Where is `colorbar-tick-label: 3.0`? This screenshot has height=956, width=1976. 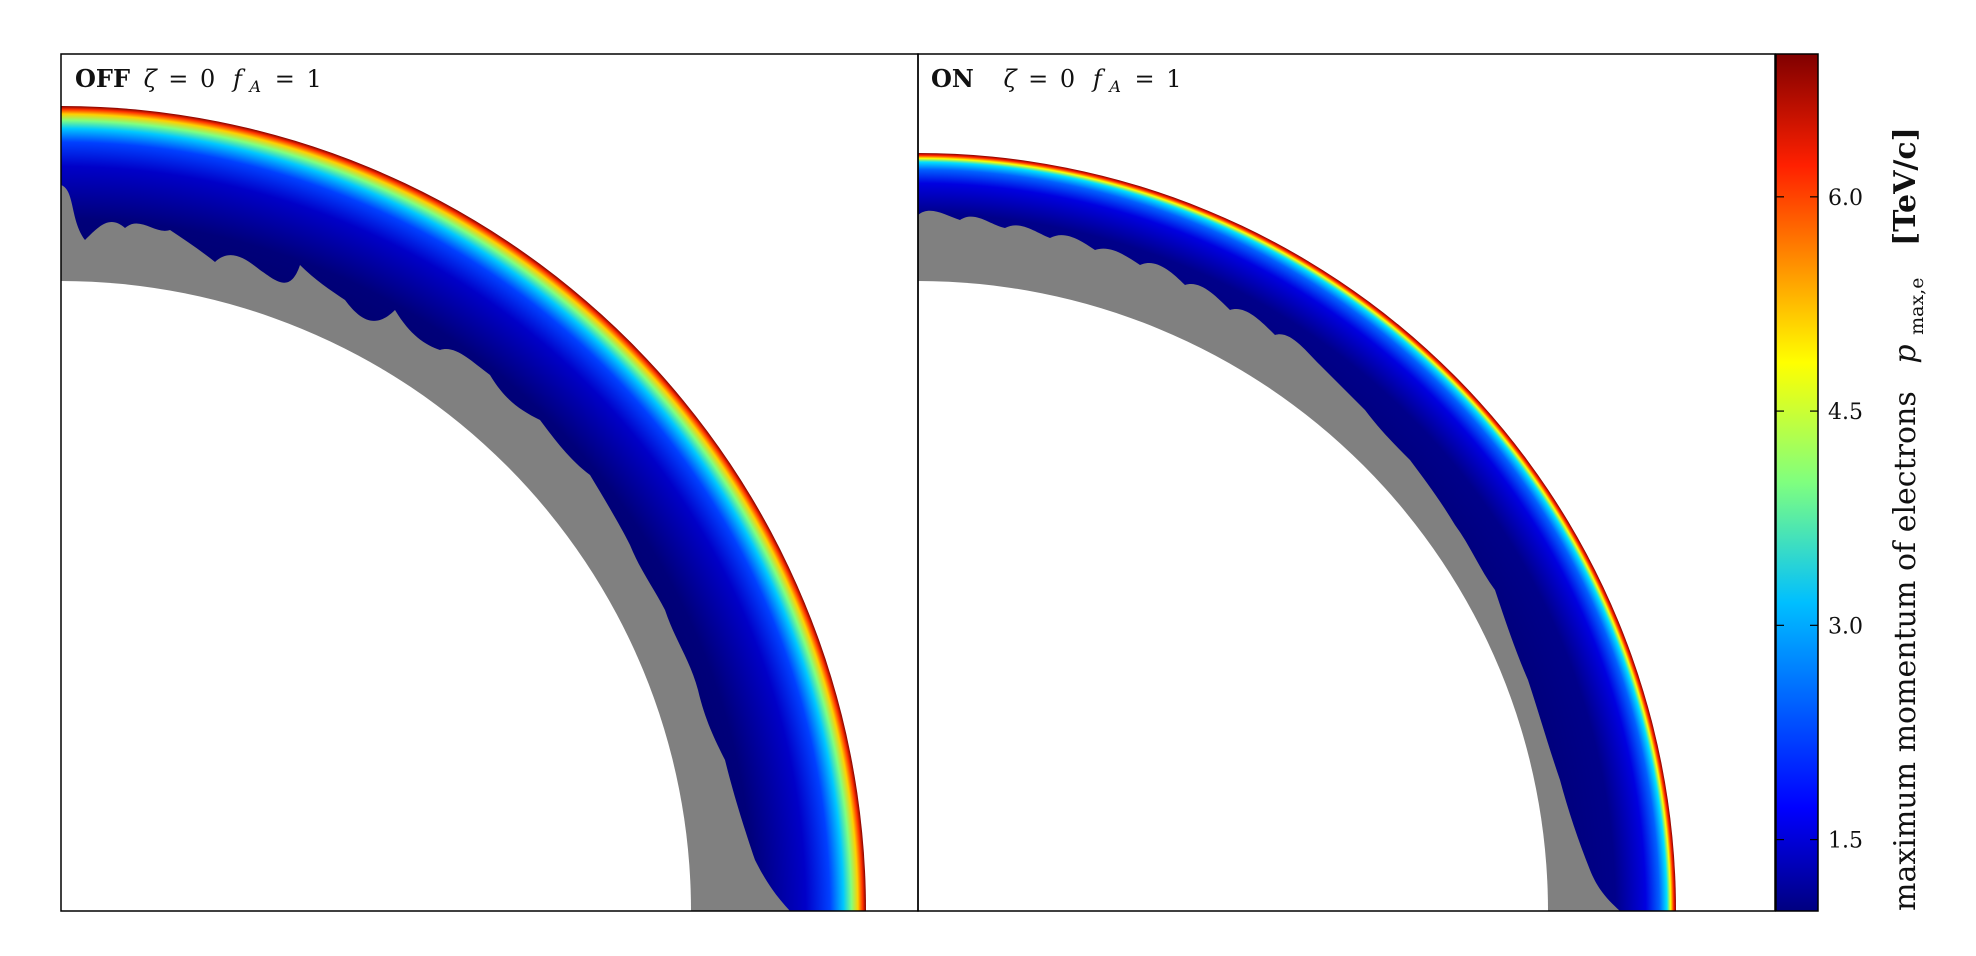 colorbar-tick-label: 3.0 is located at coordinates (1845, 626).